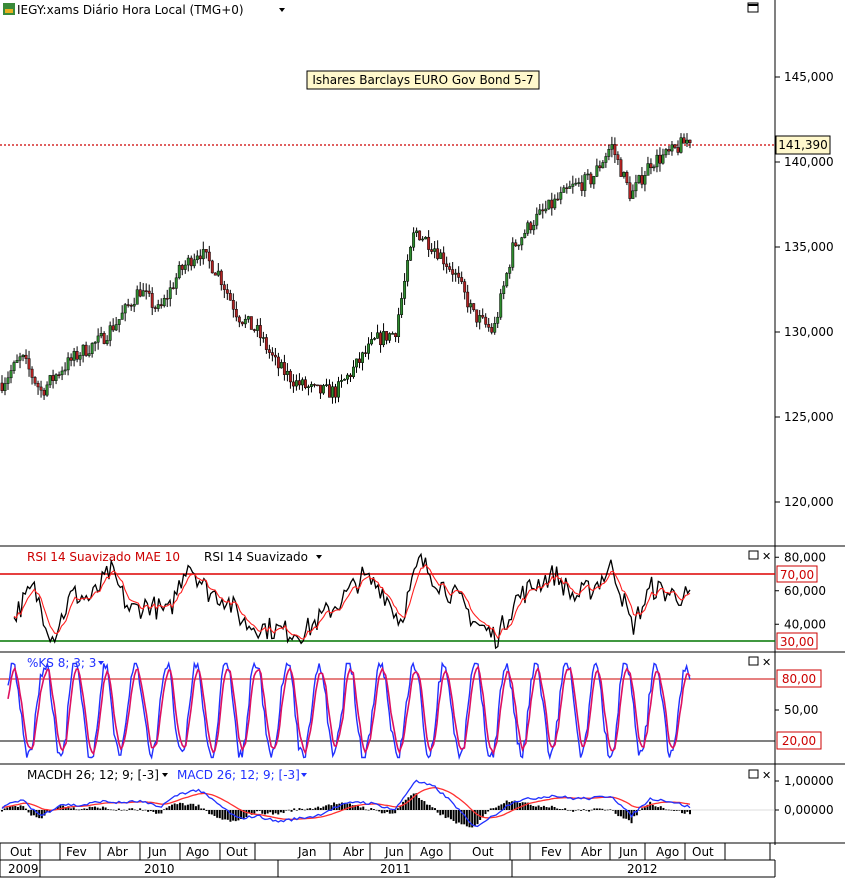  What do you see at coordinates (809, 162) in the screenshot?
I see `price-tick-label: 140,000` at bounding box center [809, 162].